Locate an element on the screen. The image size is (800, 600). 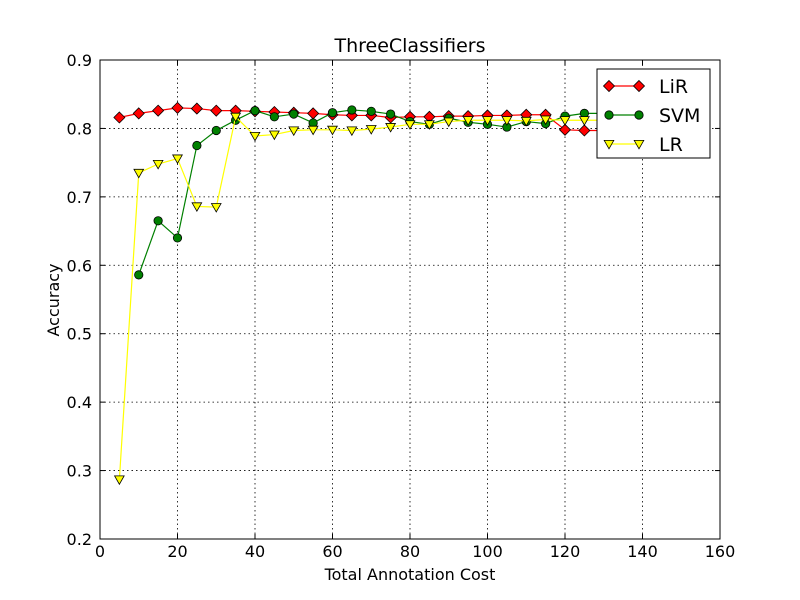
y-tick-label: 0.6 is located at coordinates (79, 265).